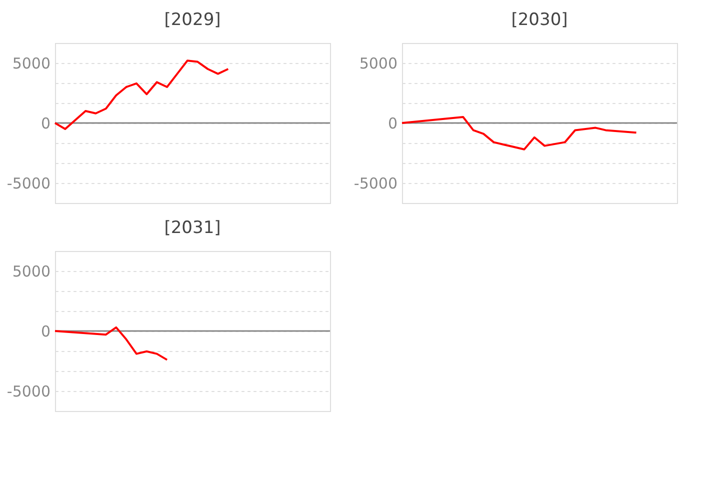  What do you see at coordinates (192, 20) in the screenshot?
I see `chart-title: [2029]` at bounding box center [192, 20].